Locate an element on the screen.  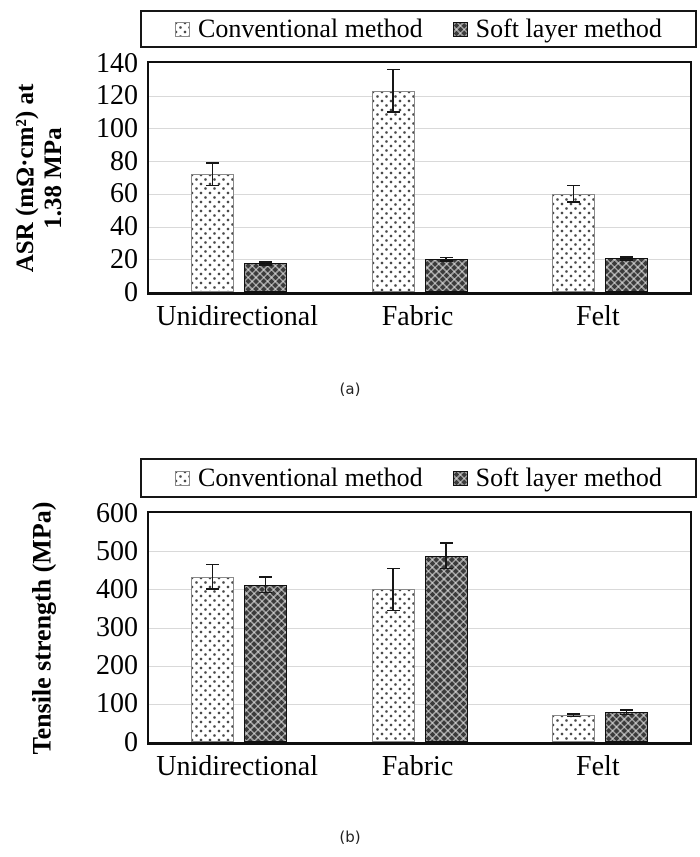
y-tick-label: 80 is located at coordinates (124, 161).